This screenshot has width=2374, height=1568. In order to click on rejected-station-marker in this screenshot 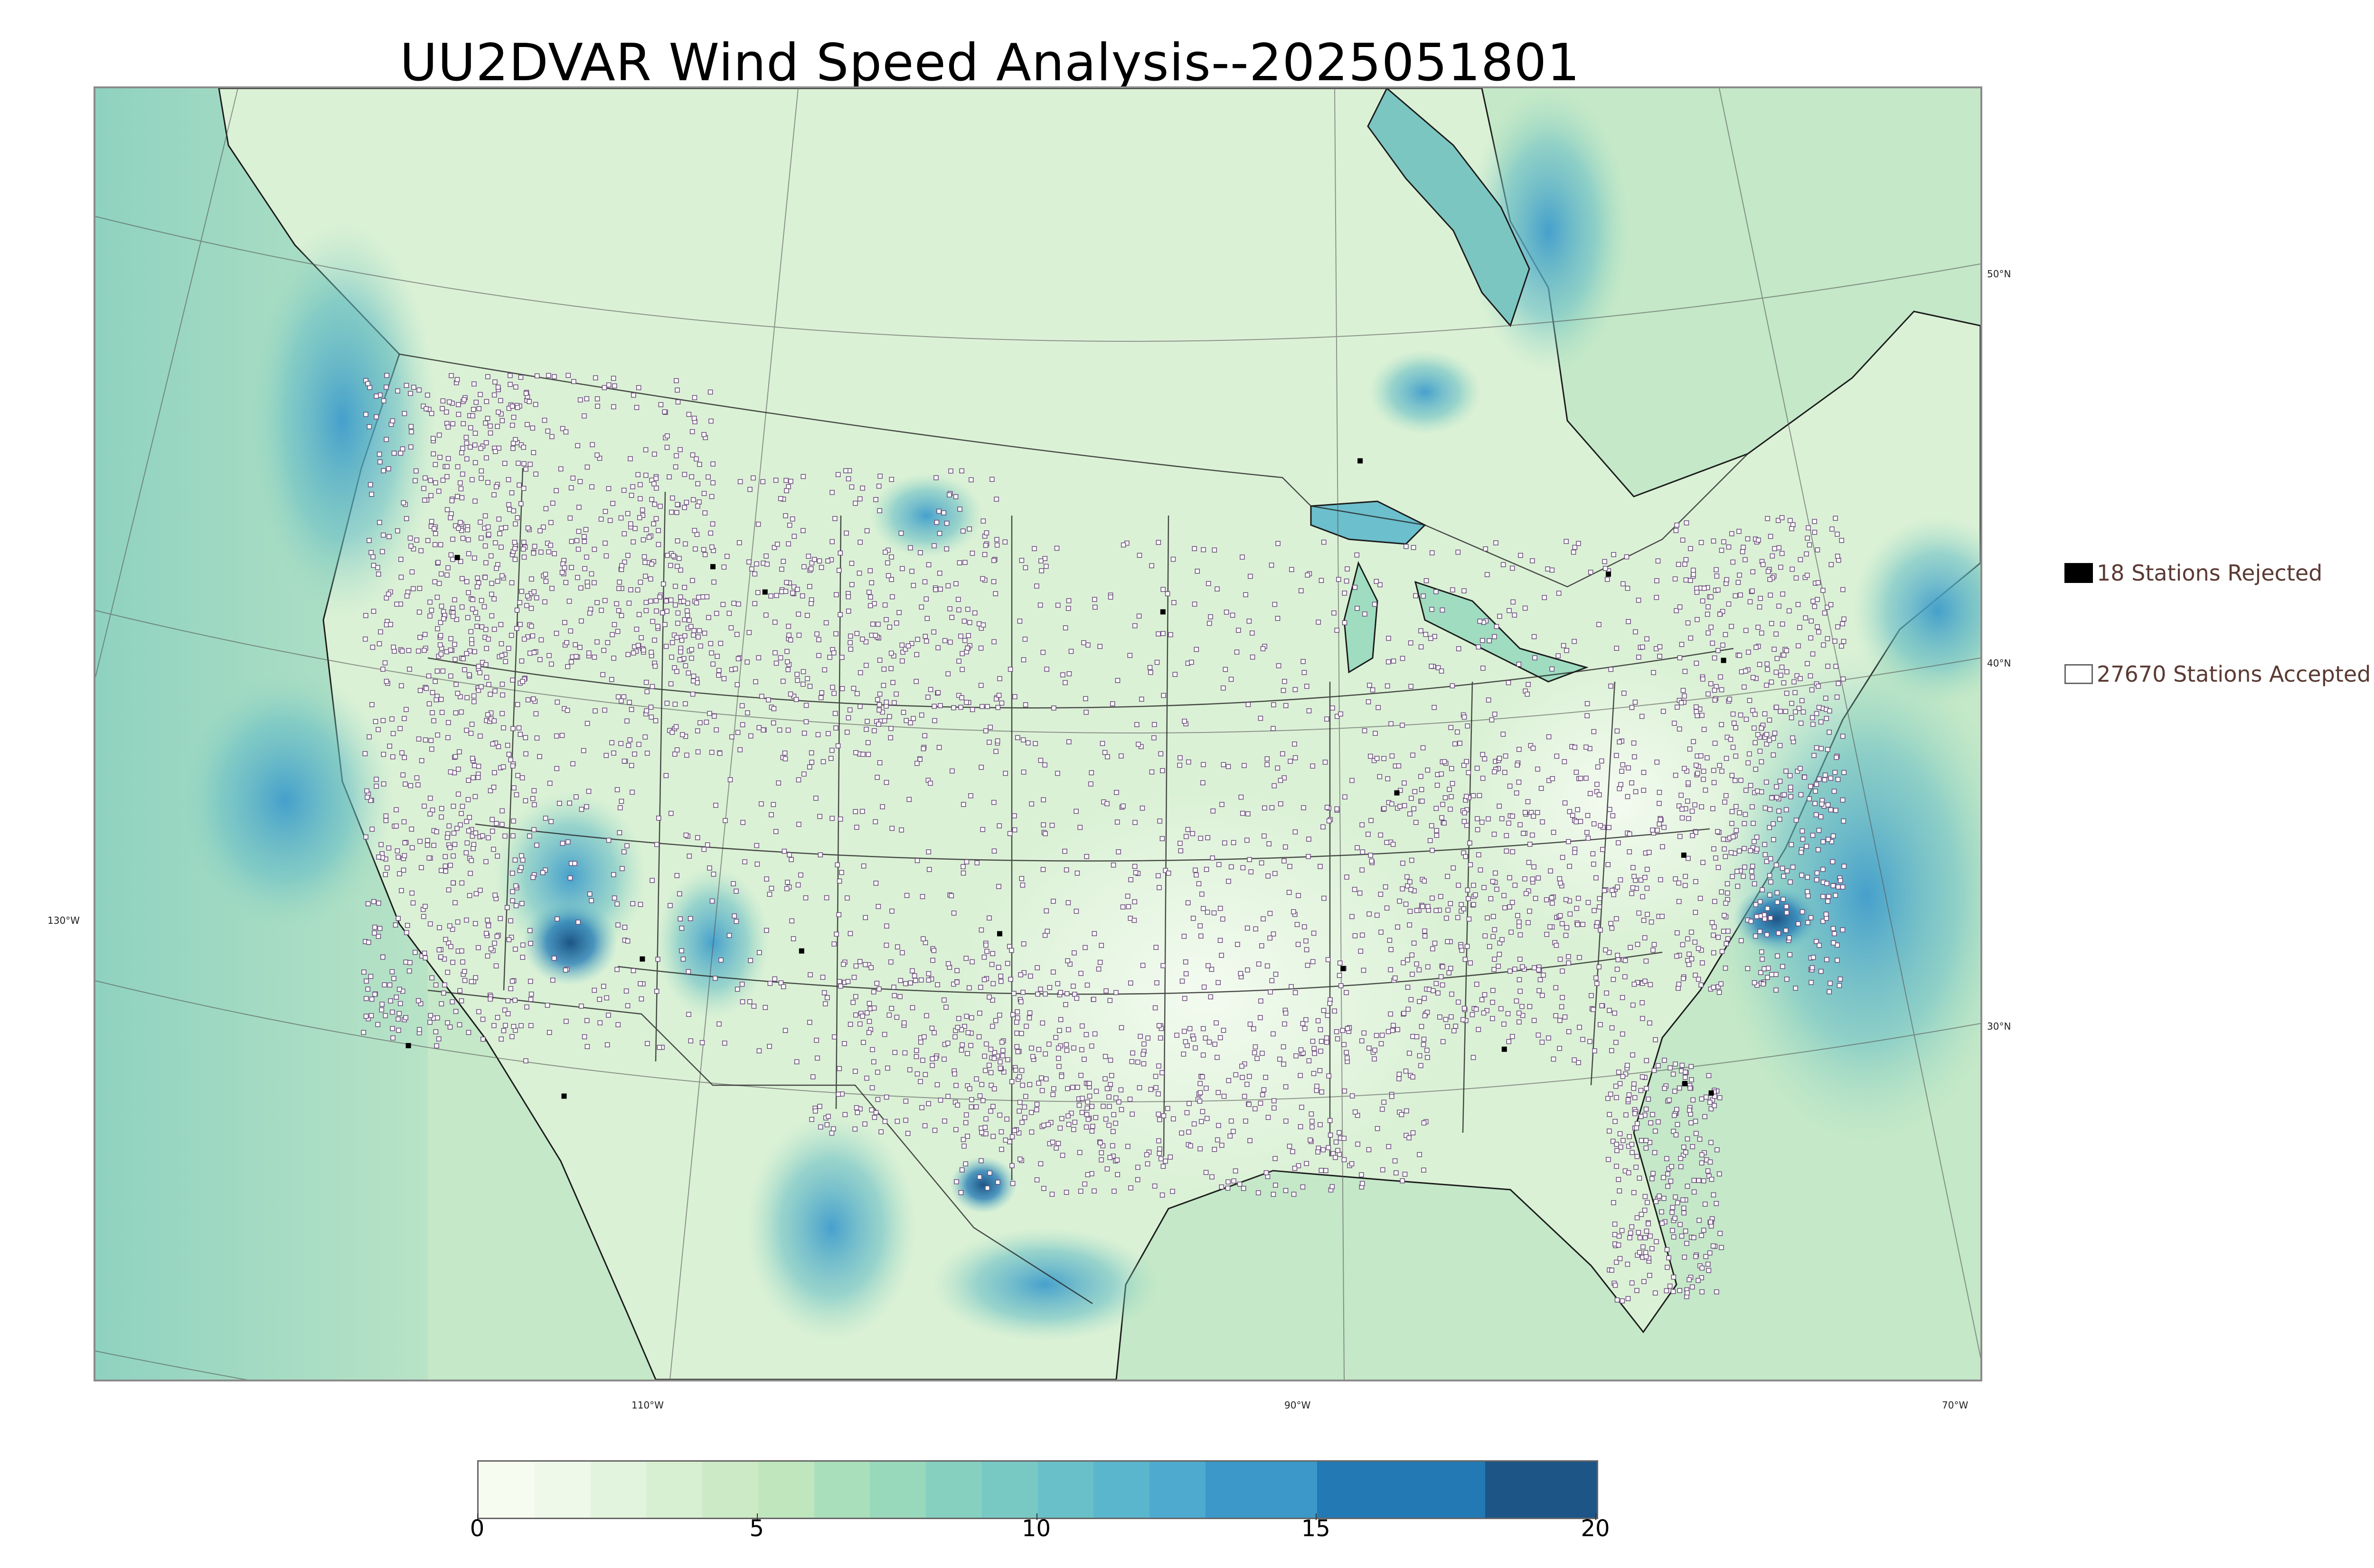, I will do `click(1397, 793)`.